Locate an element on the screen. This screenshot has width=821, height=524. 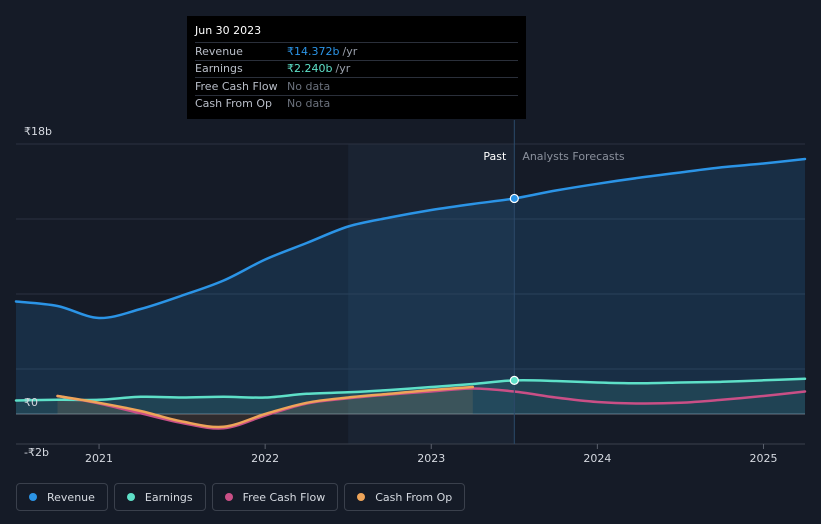
legend-earnings: Earnings is located at coordinates (159, 497).